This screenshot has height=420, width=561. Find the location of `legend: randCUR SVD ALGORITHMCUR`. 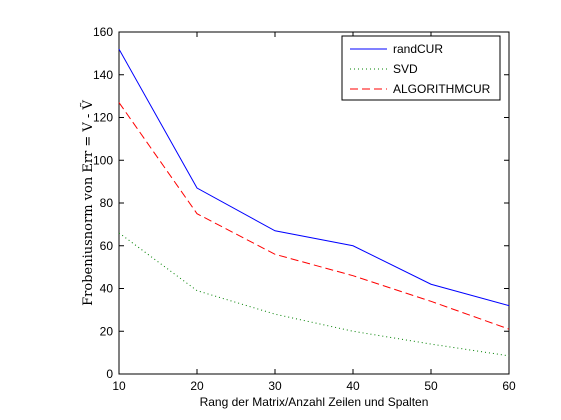

legend: randCUR SVD ALGORITHMCUR is located at coordinates (421, 68).